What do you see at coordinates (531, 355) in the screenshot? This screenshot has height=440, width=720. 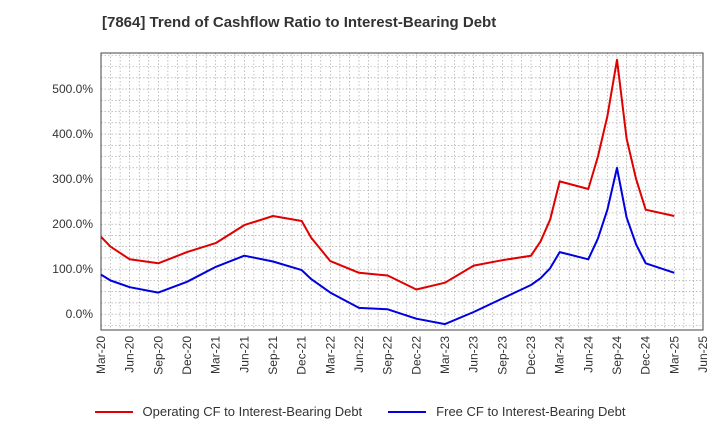 I see `x-tick-label: Dec-23` at bounding box center [531, 355].